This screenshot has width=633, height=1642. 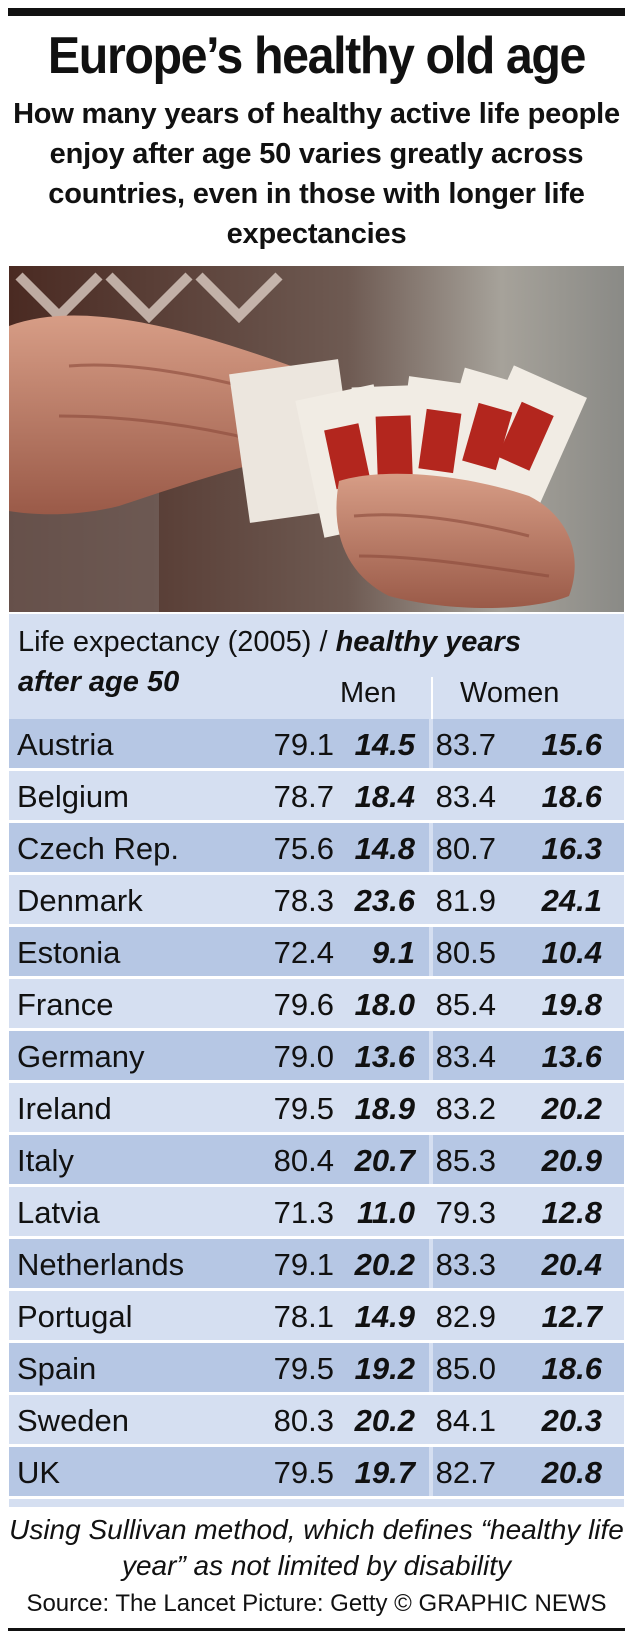 What do you see at coordinates (465, 1004) in the screenshot?
I see `women-life-expectancy: 85.4` at bounding box center [465, 1004].